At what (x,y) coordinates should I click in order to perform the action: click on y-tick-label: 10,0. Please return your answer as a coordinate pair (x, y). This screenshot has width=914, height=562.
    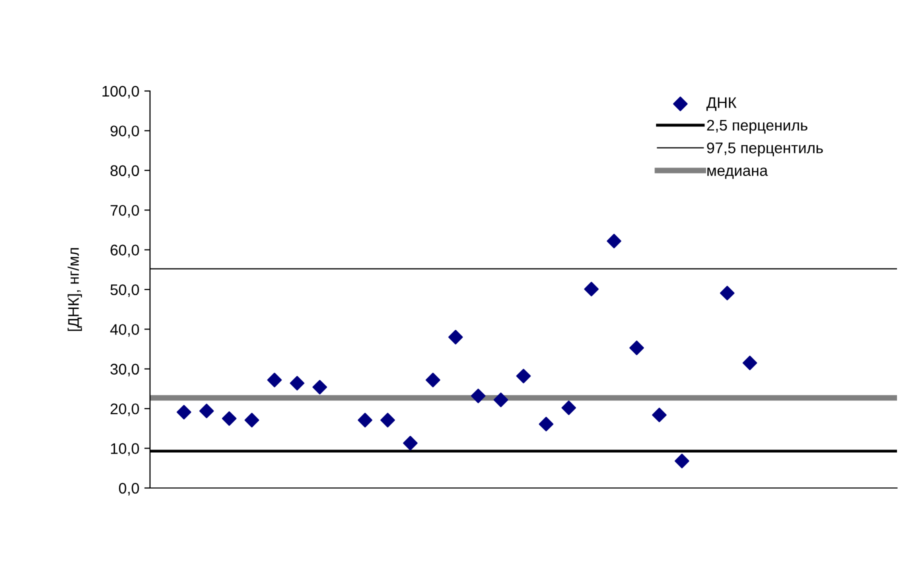
    Looking at the image, I should click on (125, 449).